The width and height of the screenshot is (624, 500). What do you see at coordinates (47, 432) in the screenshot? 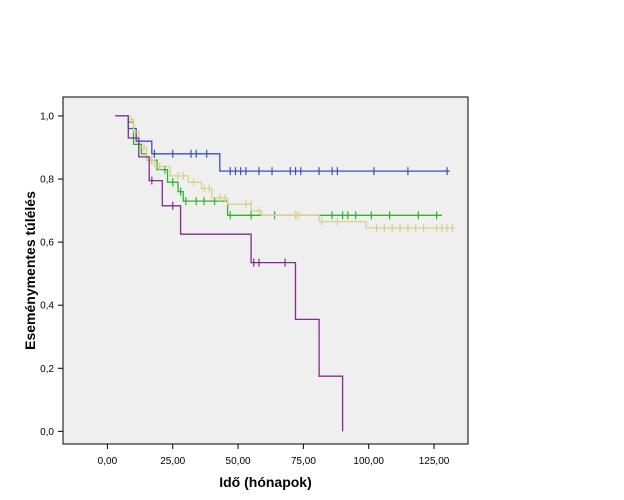
I see `y-tick-label: 0,0` at bounding box center [47, 432].